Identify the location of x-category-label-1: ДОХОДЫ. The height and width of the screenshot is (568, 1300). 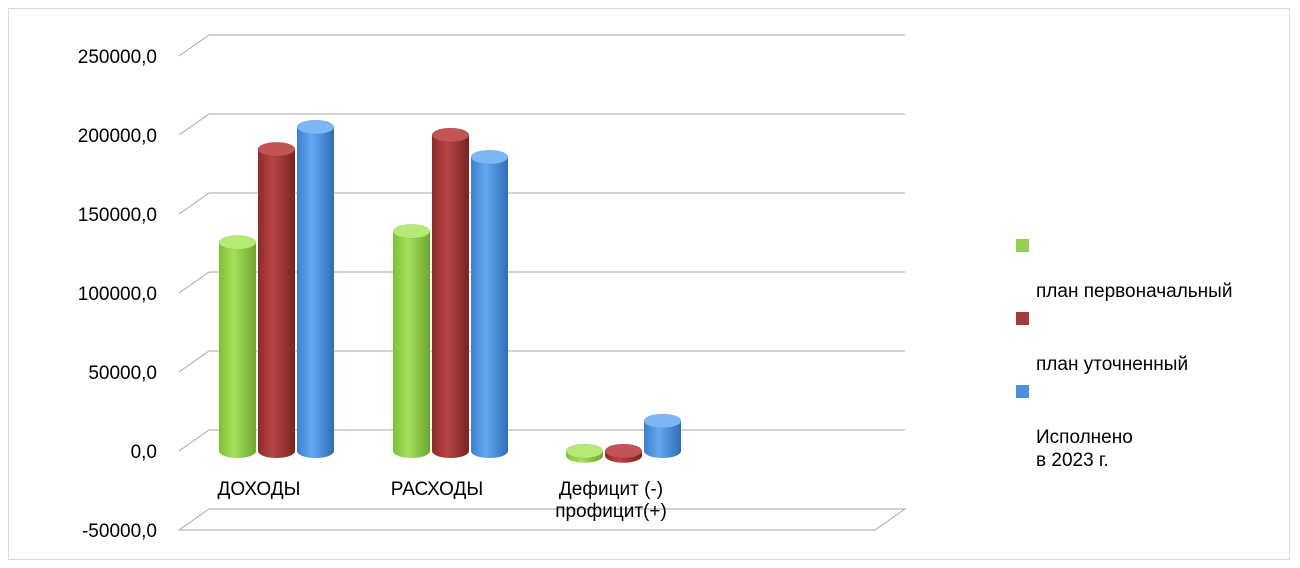
(259, 489).